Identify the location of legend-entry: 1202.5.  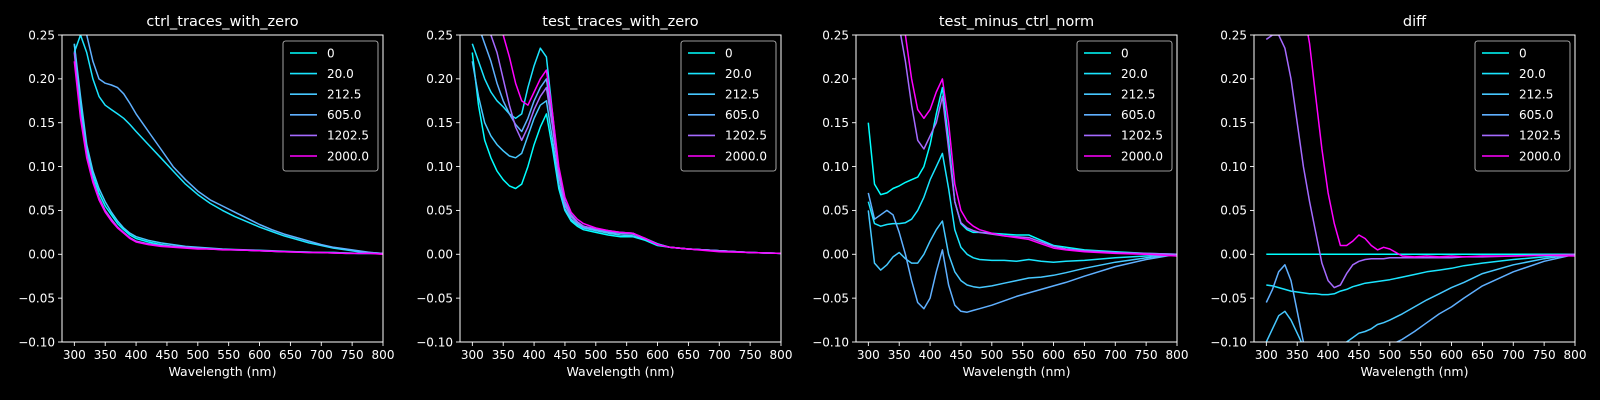
(348, 136).